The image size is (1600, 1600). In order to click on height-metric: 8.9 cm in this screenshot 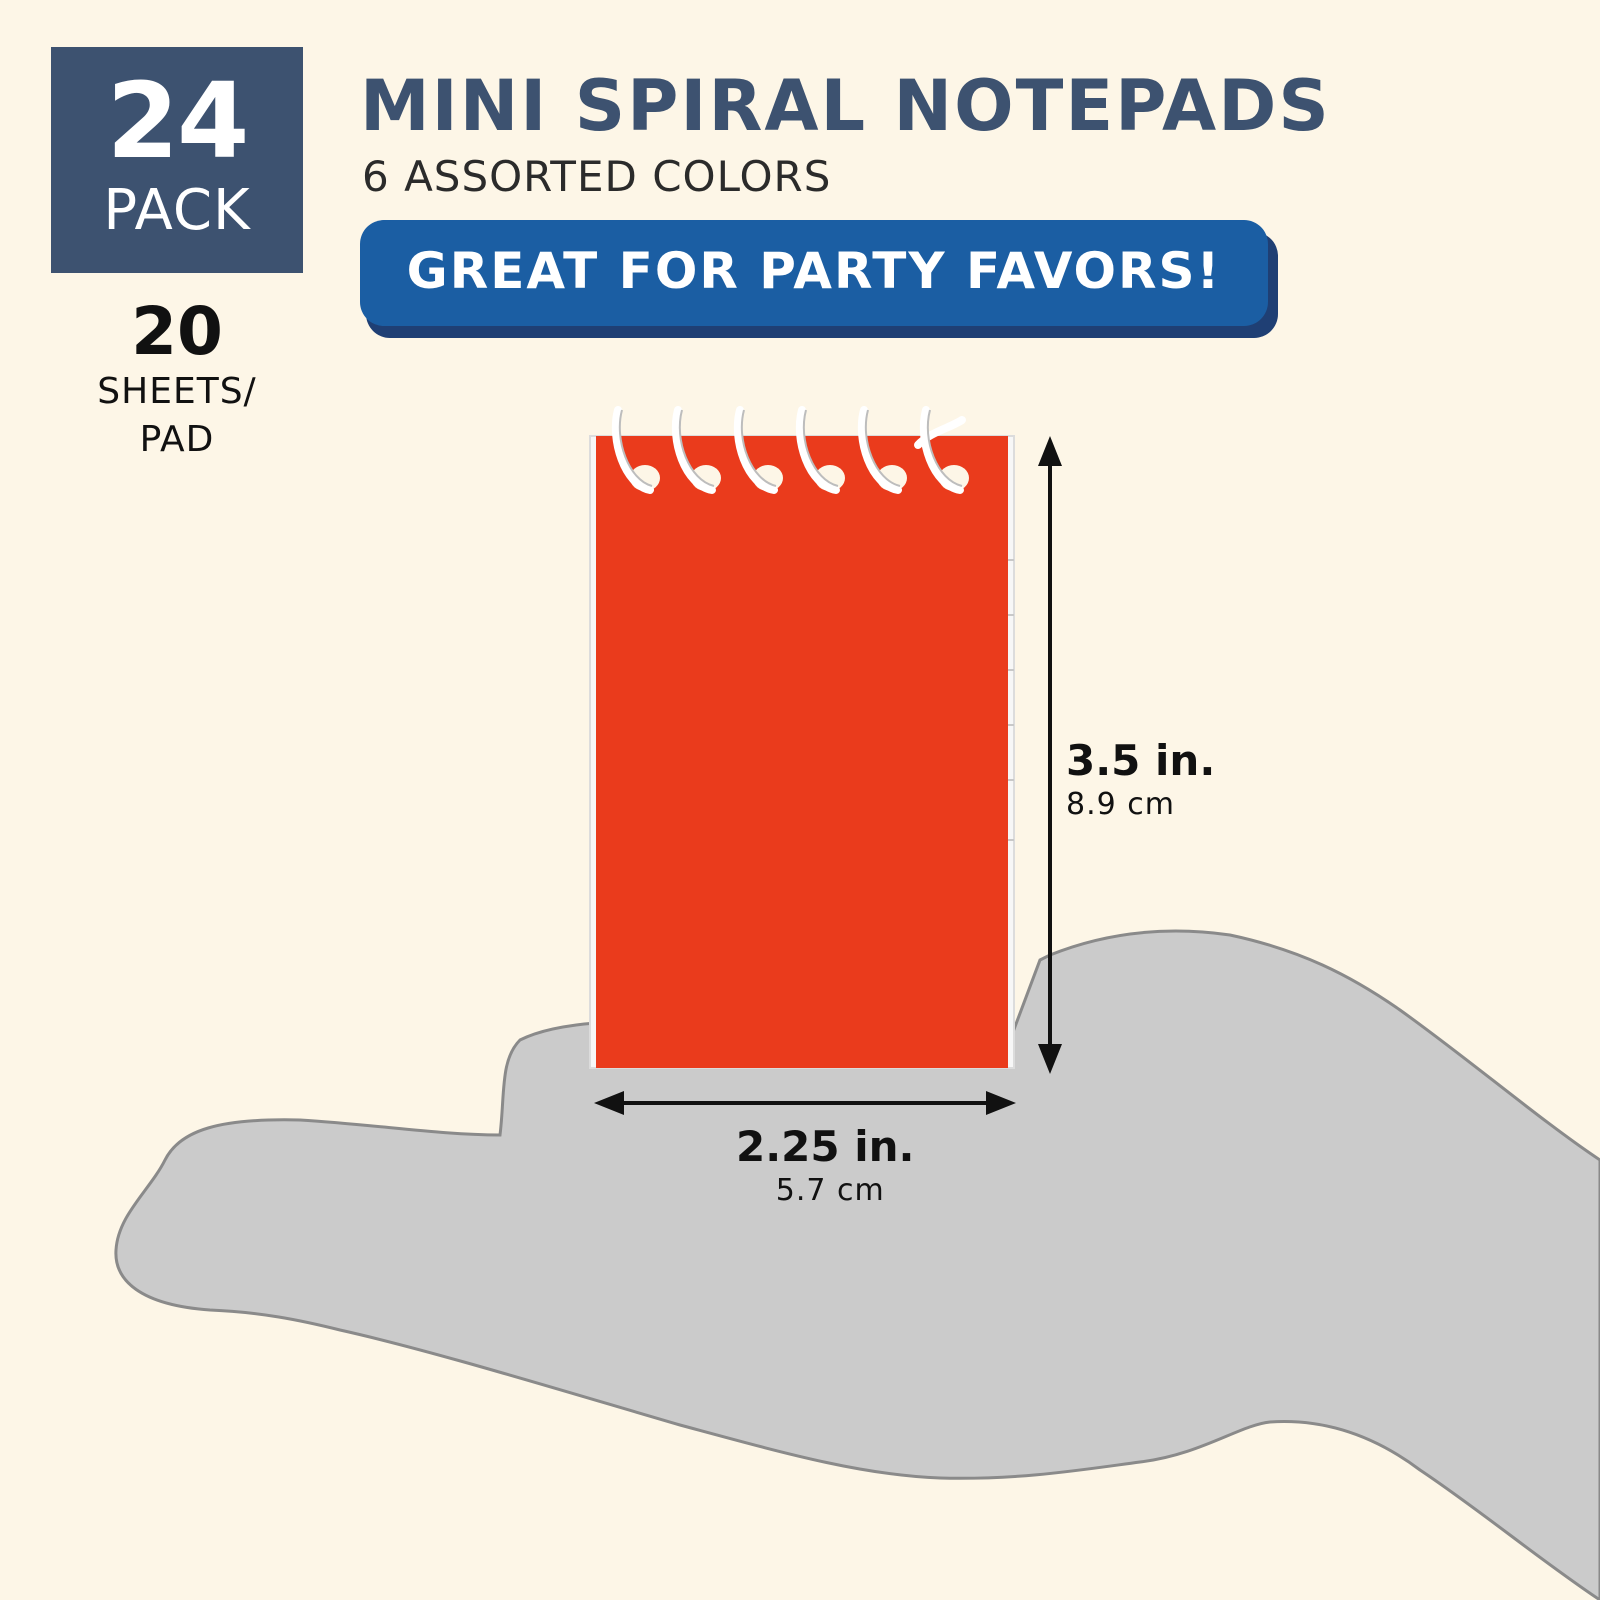, I will do `click(1120, 804)`.